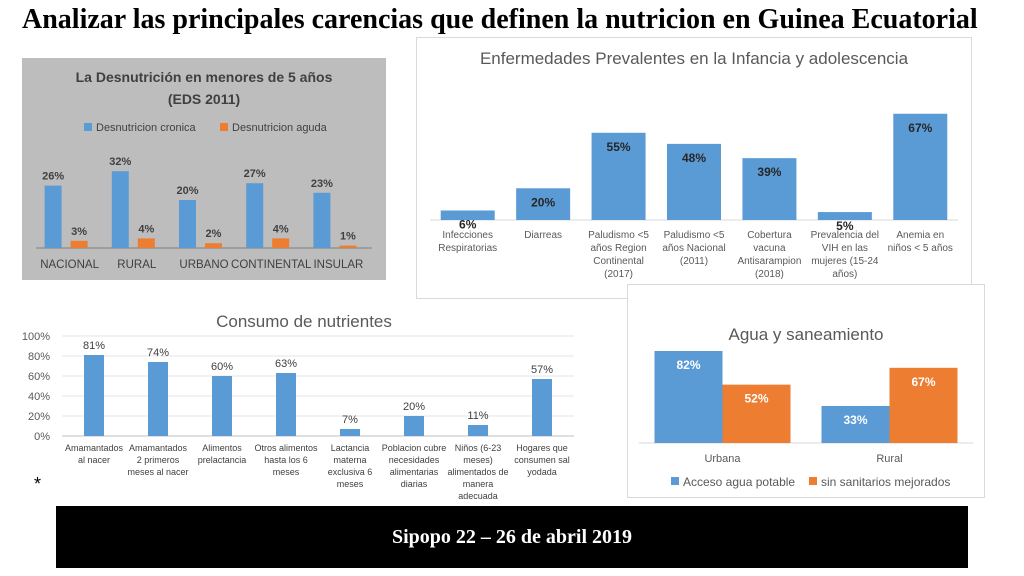  I want to click on y-tick-label: 40%, so click(39, 397).